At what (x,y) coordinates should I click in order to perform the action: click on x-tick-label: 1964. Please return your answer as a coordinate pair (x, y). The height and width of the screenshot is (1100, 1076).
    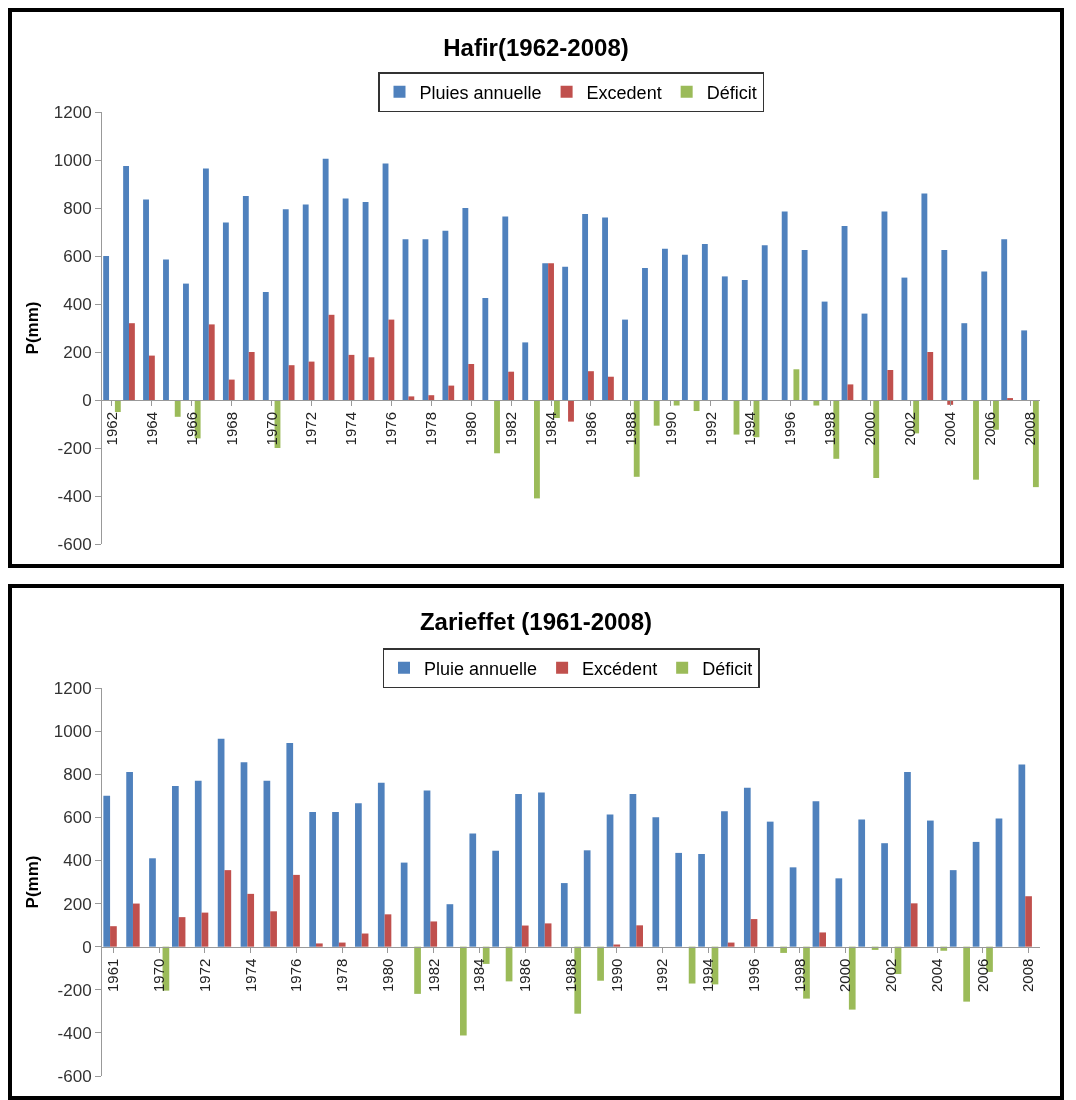
    Looking at the image, I should click on (151, 429).